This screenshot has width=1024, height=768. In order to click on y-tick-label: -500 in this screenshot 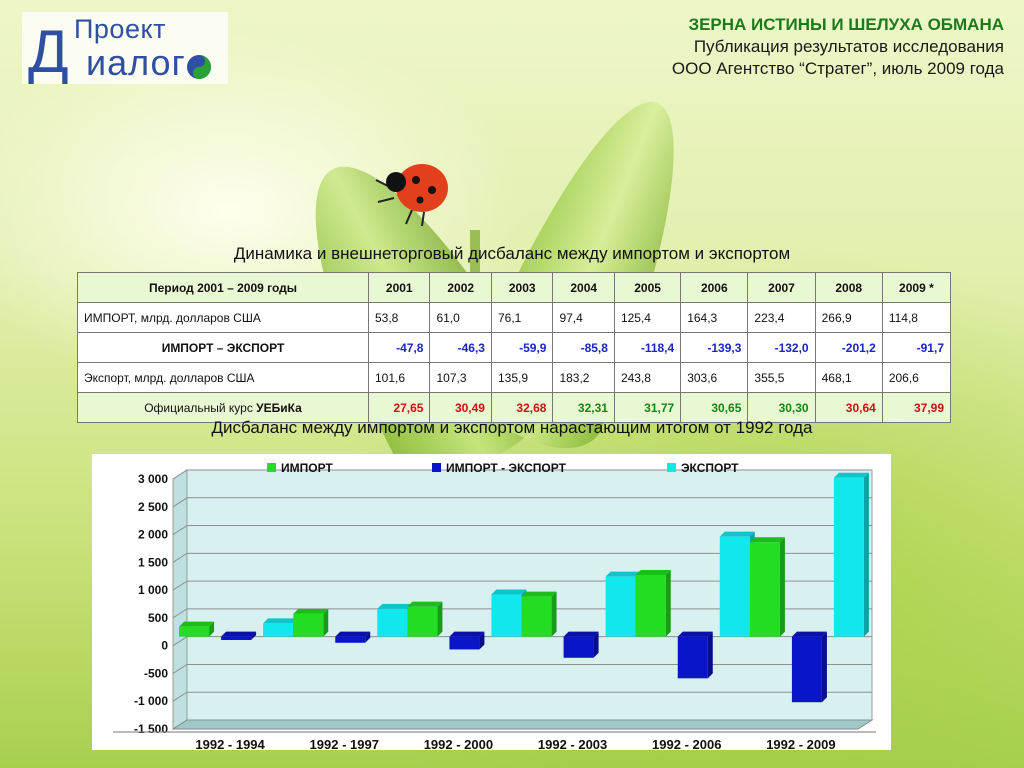, I will do `click(156, 673)`.